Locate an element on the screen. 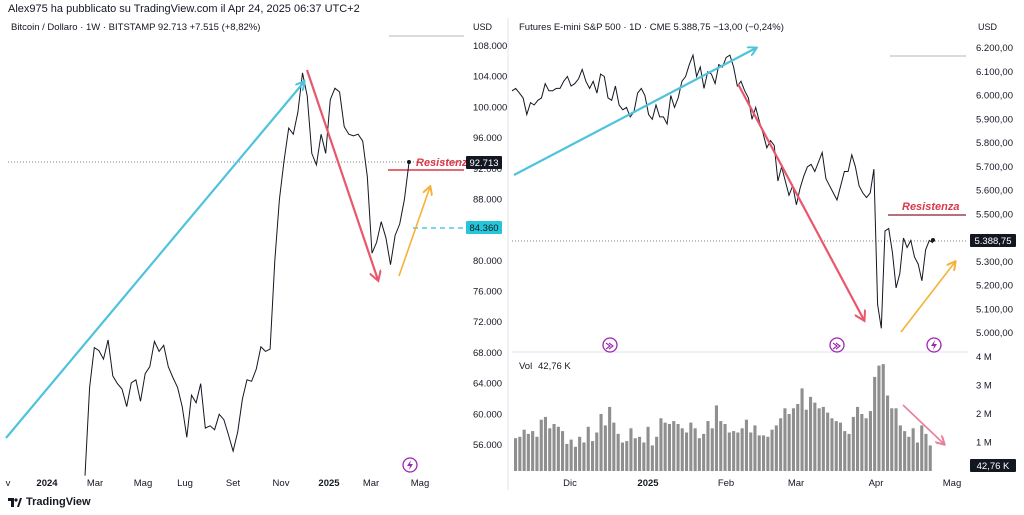 The image size is (1024, 515). btc-y-tick-label: 100.000 is located at coordinates (490, 107).